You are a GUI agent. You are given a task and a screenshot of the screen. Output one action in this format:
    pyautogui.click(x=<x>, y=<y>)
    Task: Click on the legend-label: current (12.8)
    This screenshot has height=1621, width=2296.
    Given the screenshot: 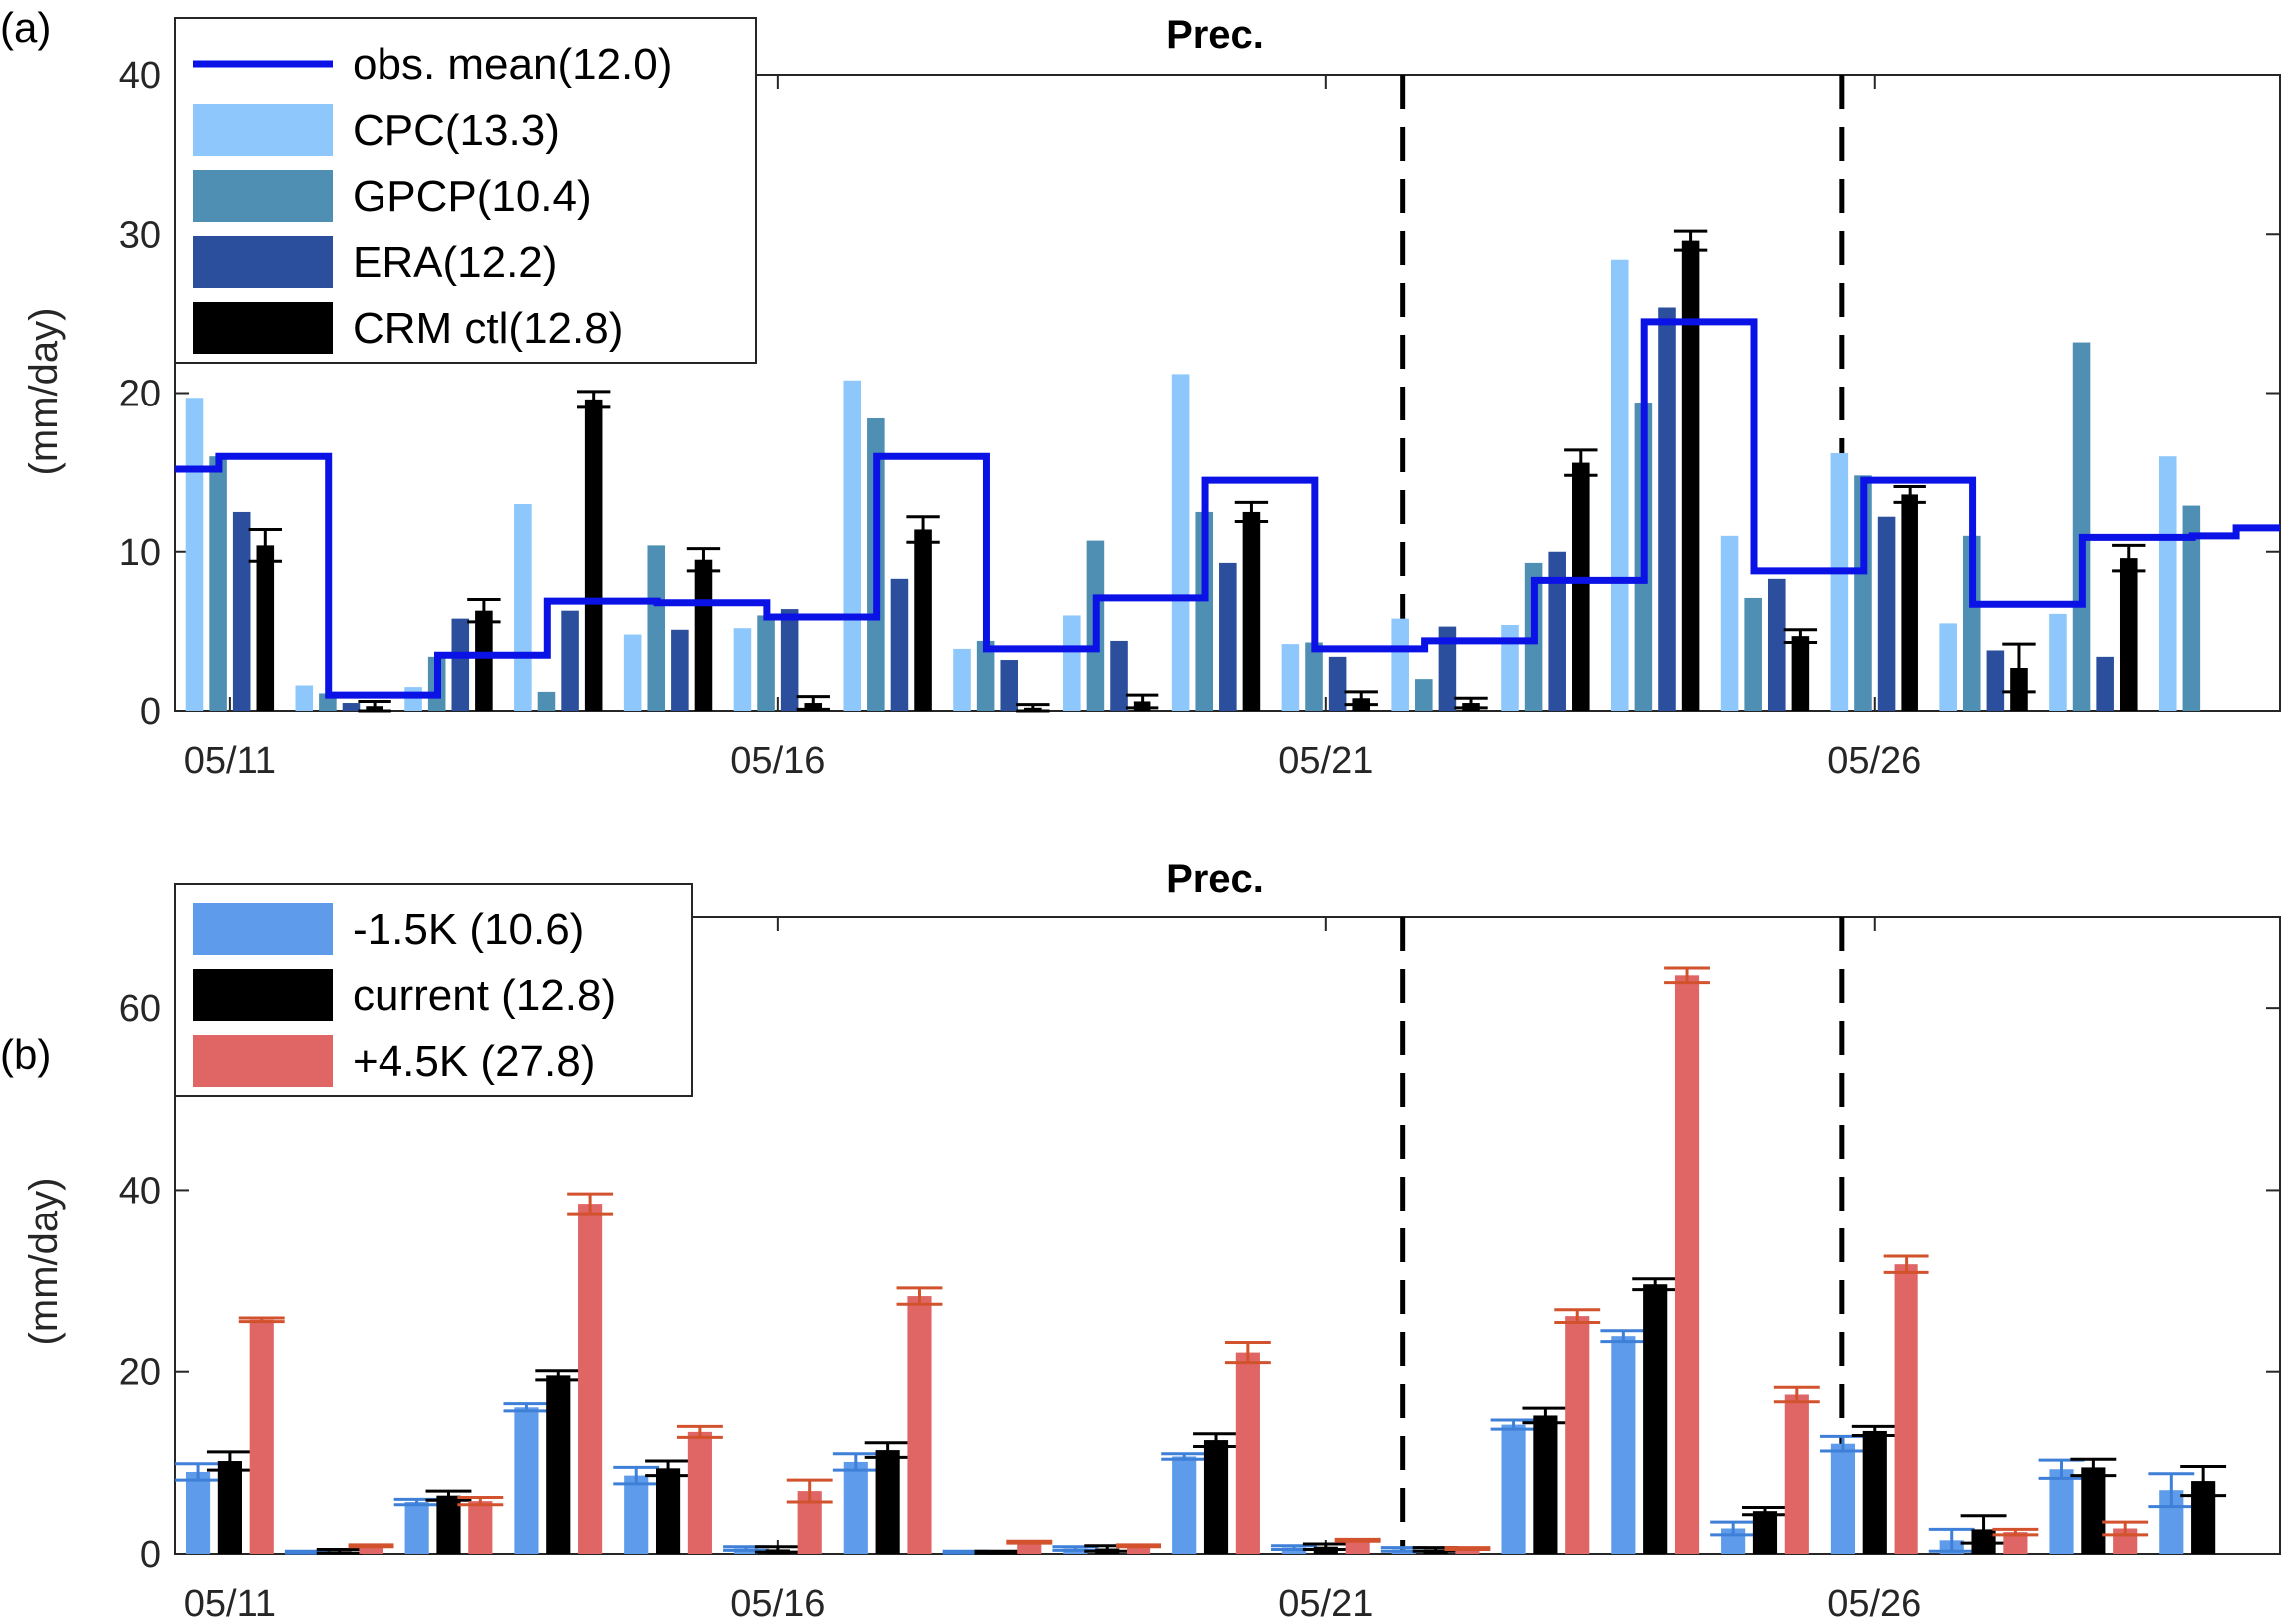 What is the action you would take?
    pyautogui.click(x=484, y=995)
    